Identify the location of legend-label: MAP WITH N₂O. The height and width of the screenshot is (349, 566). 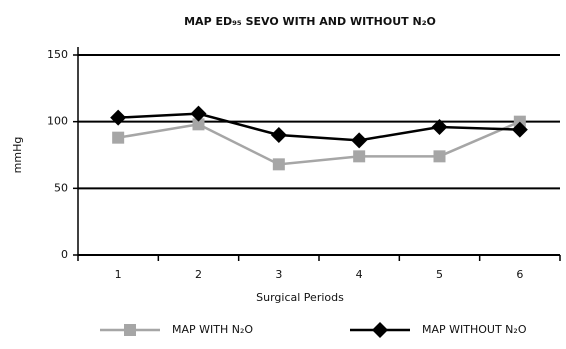
(212, 329).